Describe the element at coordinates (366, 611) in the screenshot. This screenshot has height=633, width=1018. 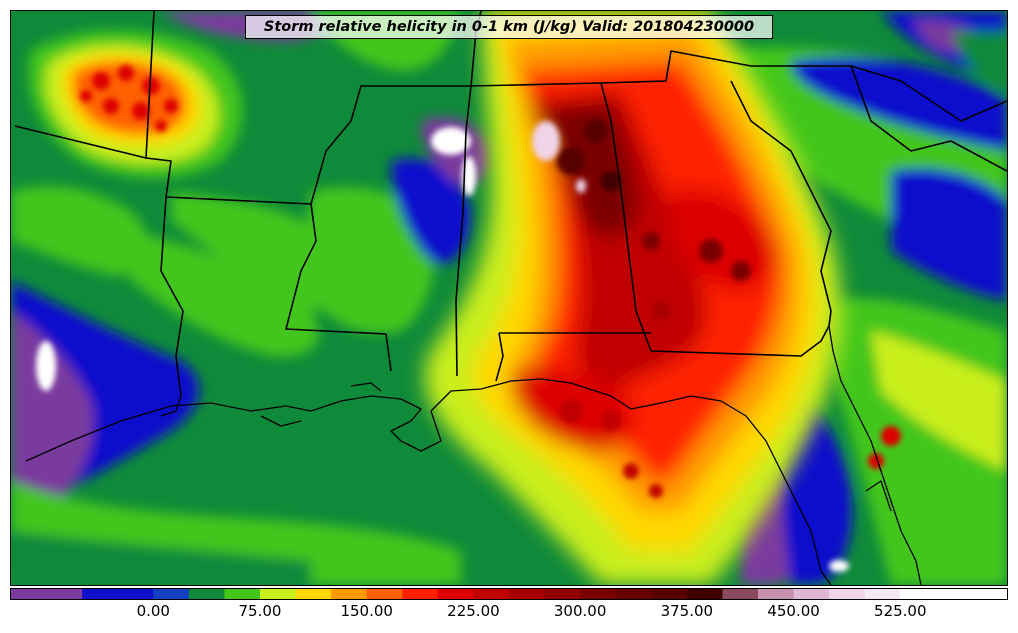
I see `colorbar-tick-label: 150.00` at that location.